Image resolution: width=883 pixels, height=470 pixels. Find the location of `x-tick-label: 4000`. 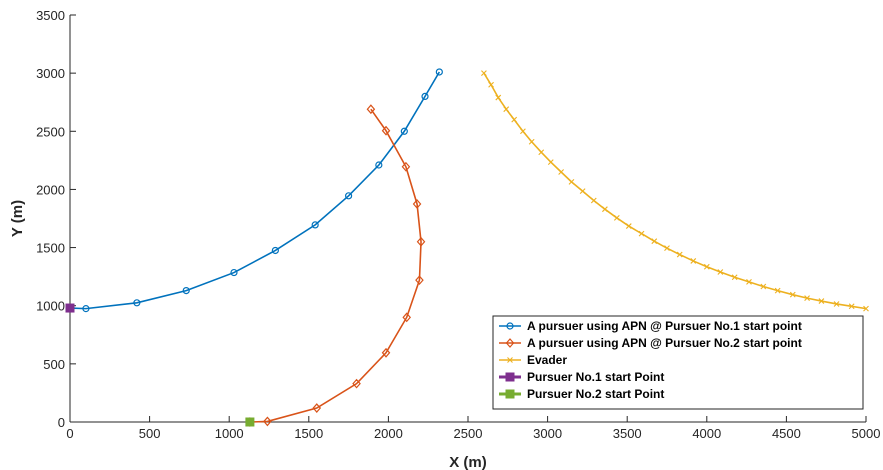

x-tick-label: 4000 is located at coordinates (706, 433).